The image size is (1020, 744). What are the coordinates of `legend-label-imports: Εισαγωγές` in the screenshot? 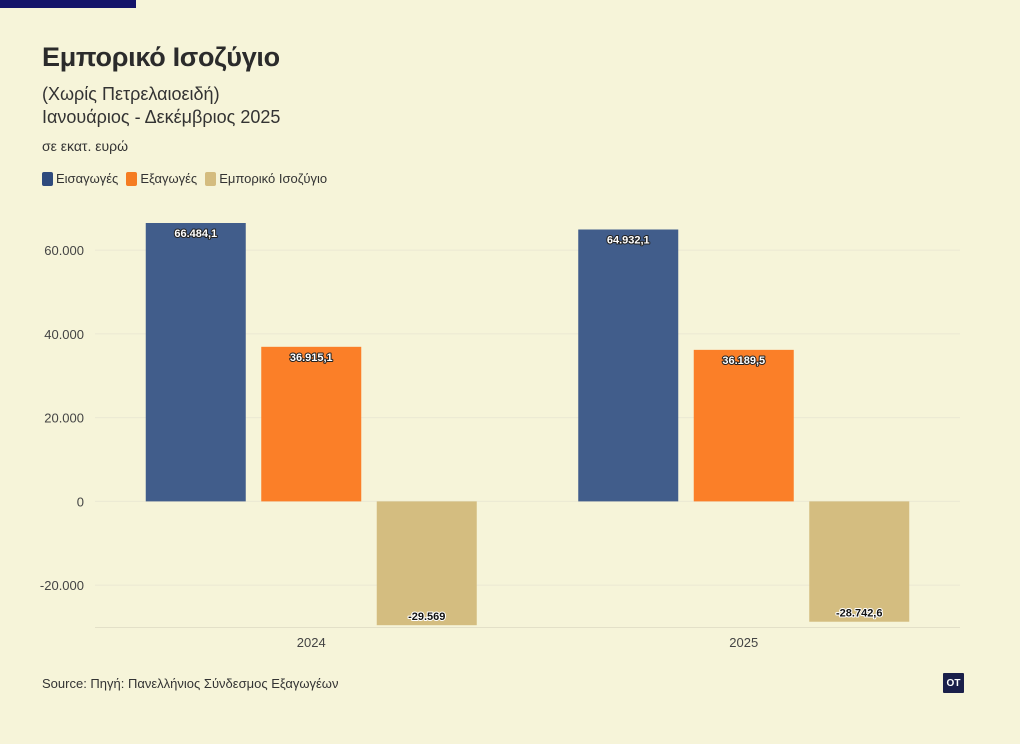 It's located at (87, 178).